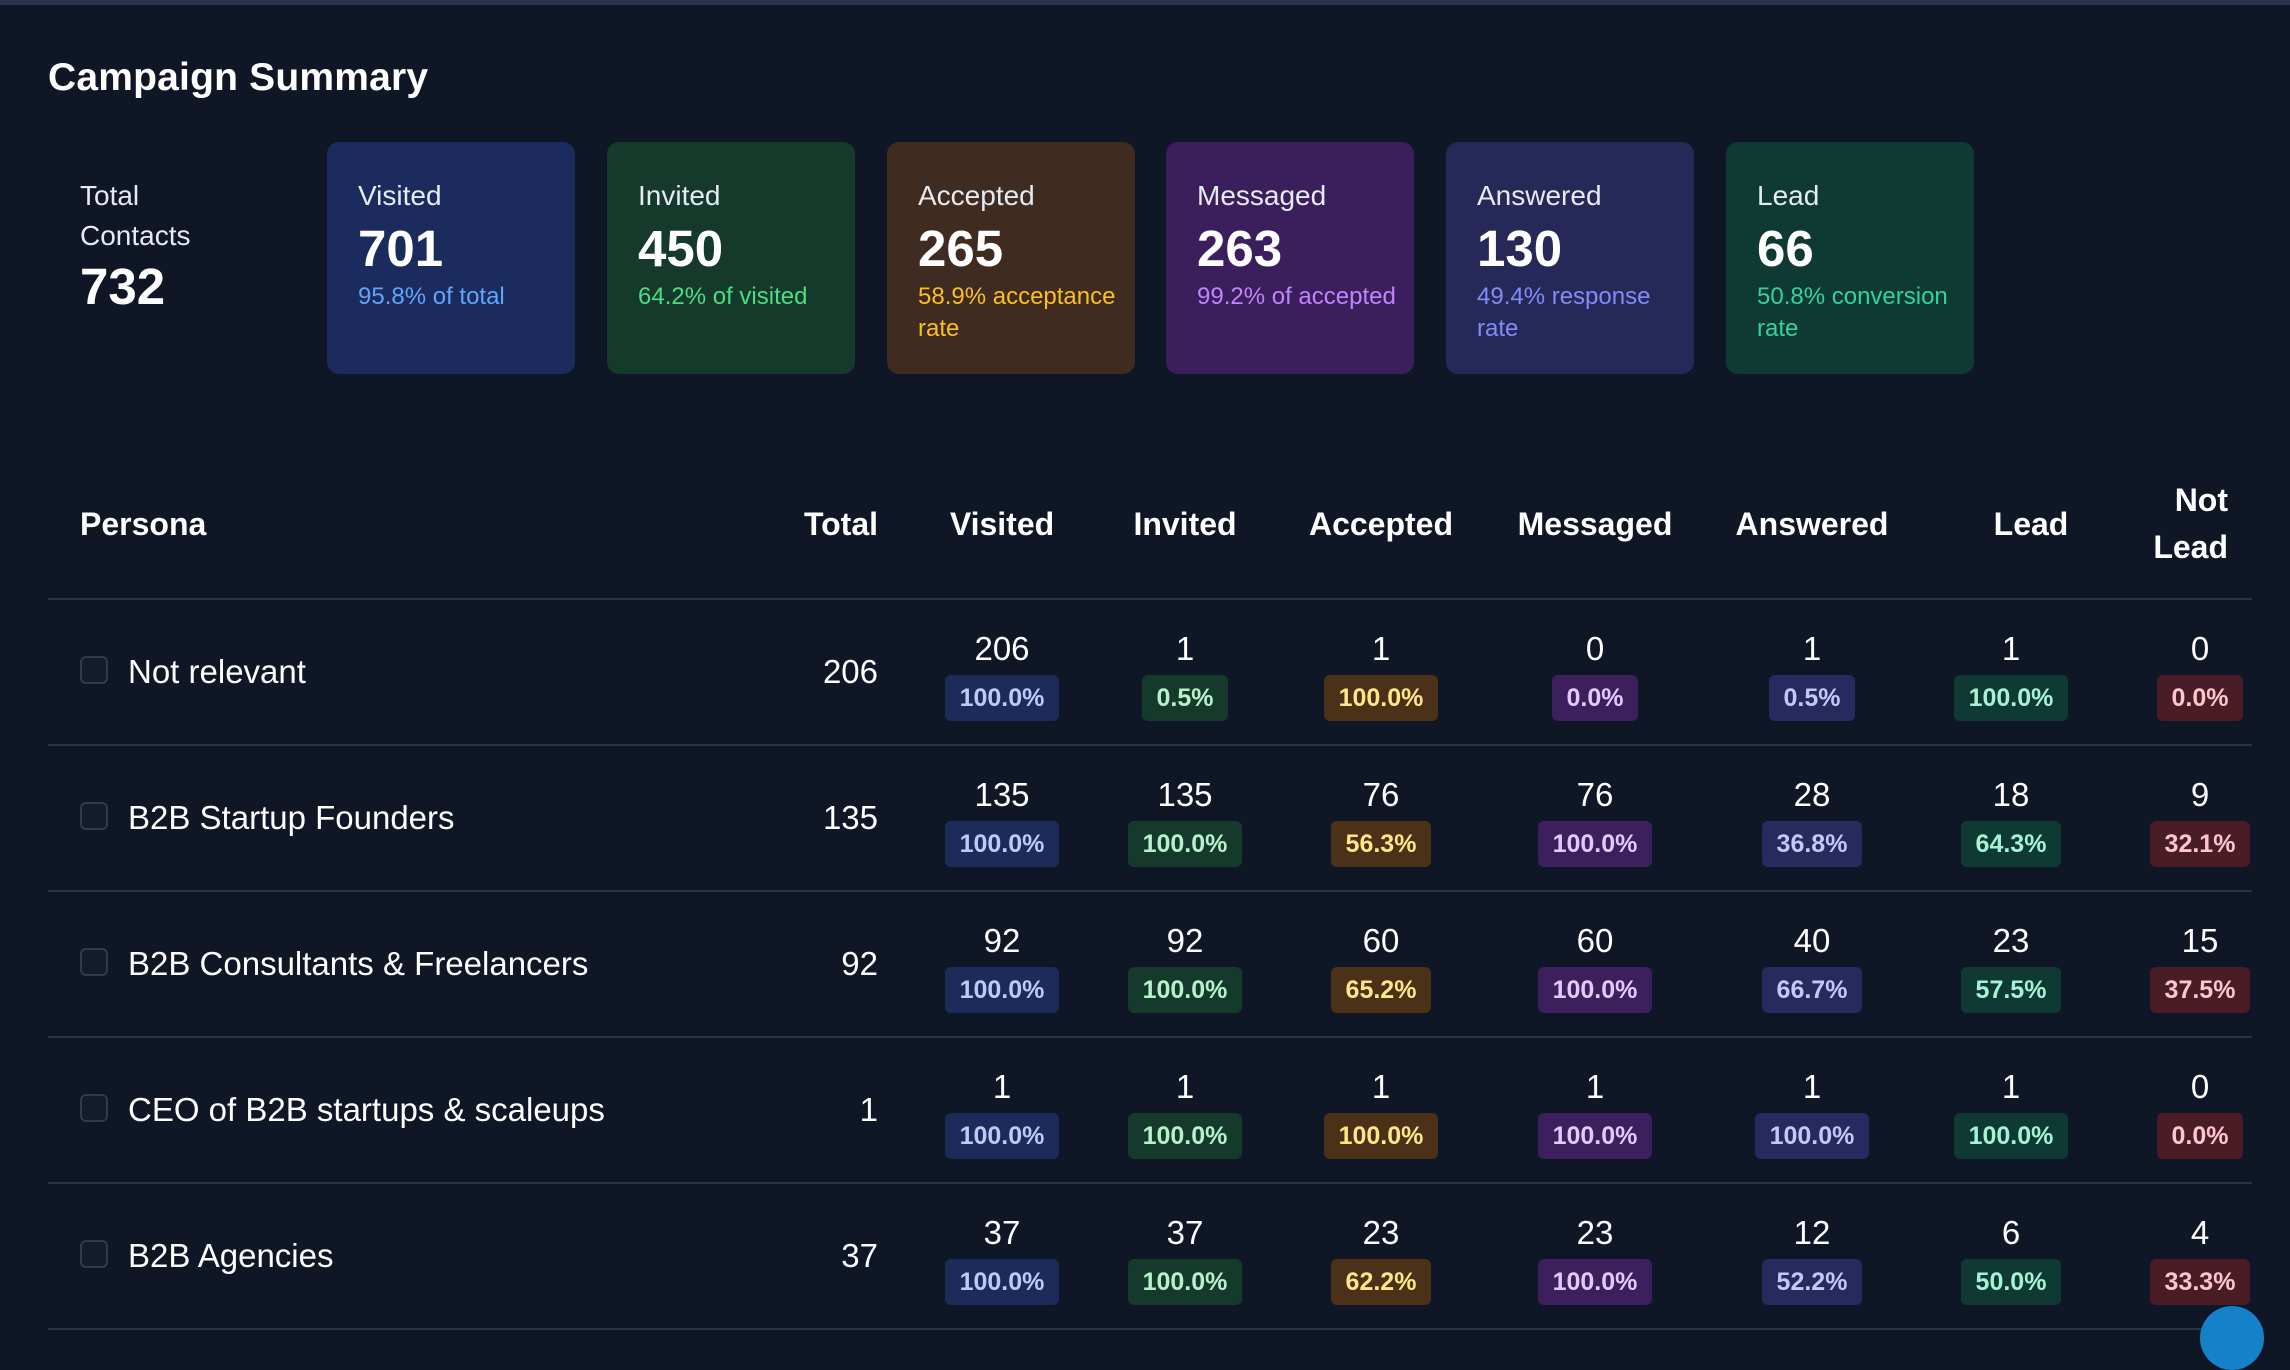 The width and height of the screenshot is (2290, 1370). I want to click on lead-count: 6, so click(2011, 1232).